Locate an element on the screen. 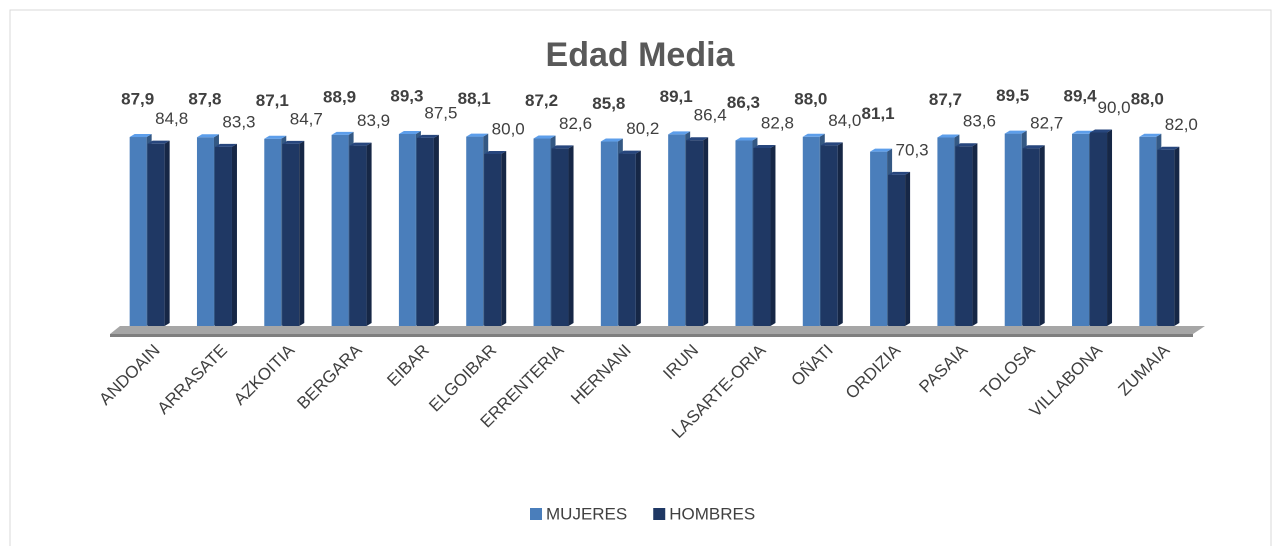 The width and height of the screenshot is (1282, 546). data-label: 82,7 is located at coordinates (1046, 123).